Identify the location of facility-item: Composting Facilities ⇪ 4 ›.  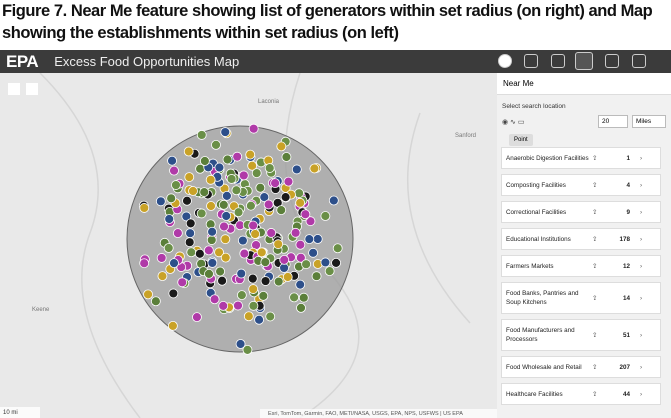
(581, 185).